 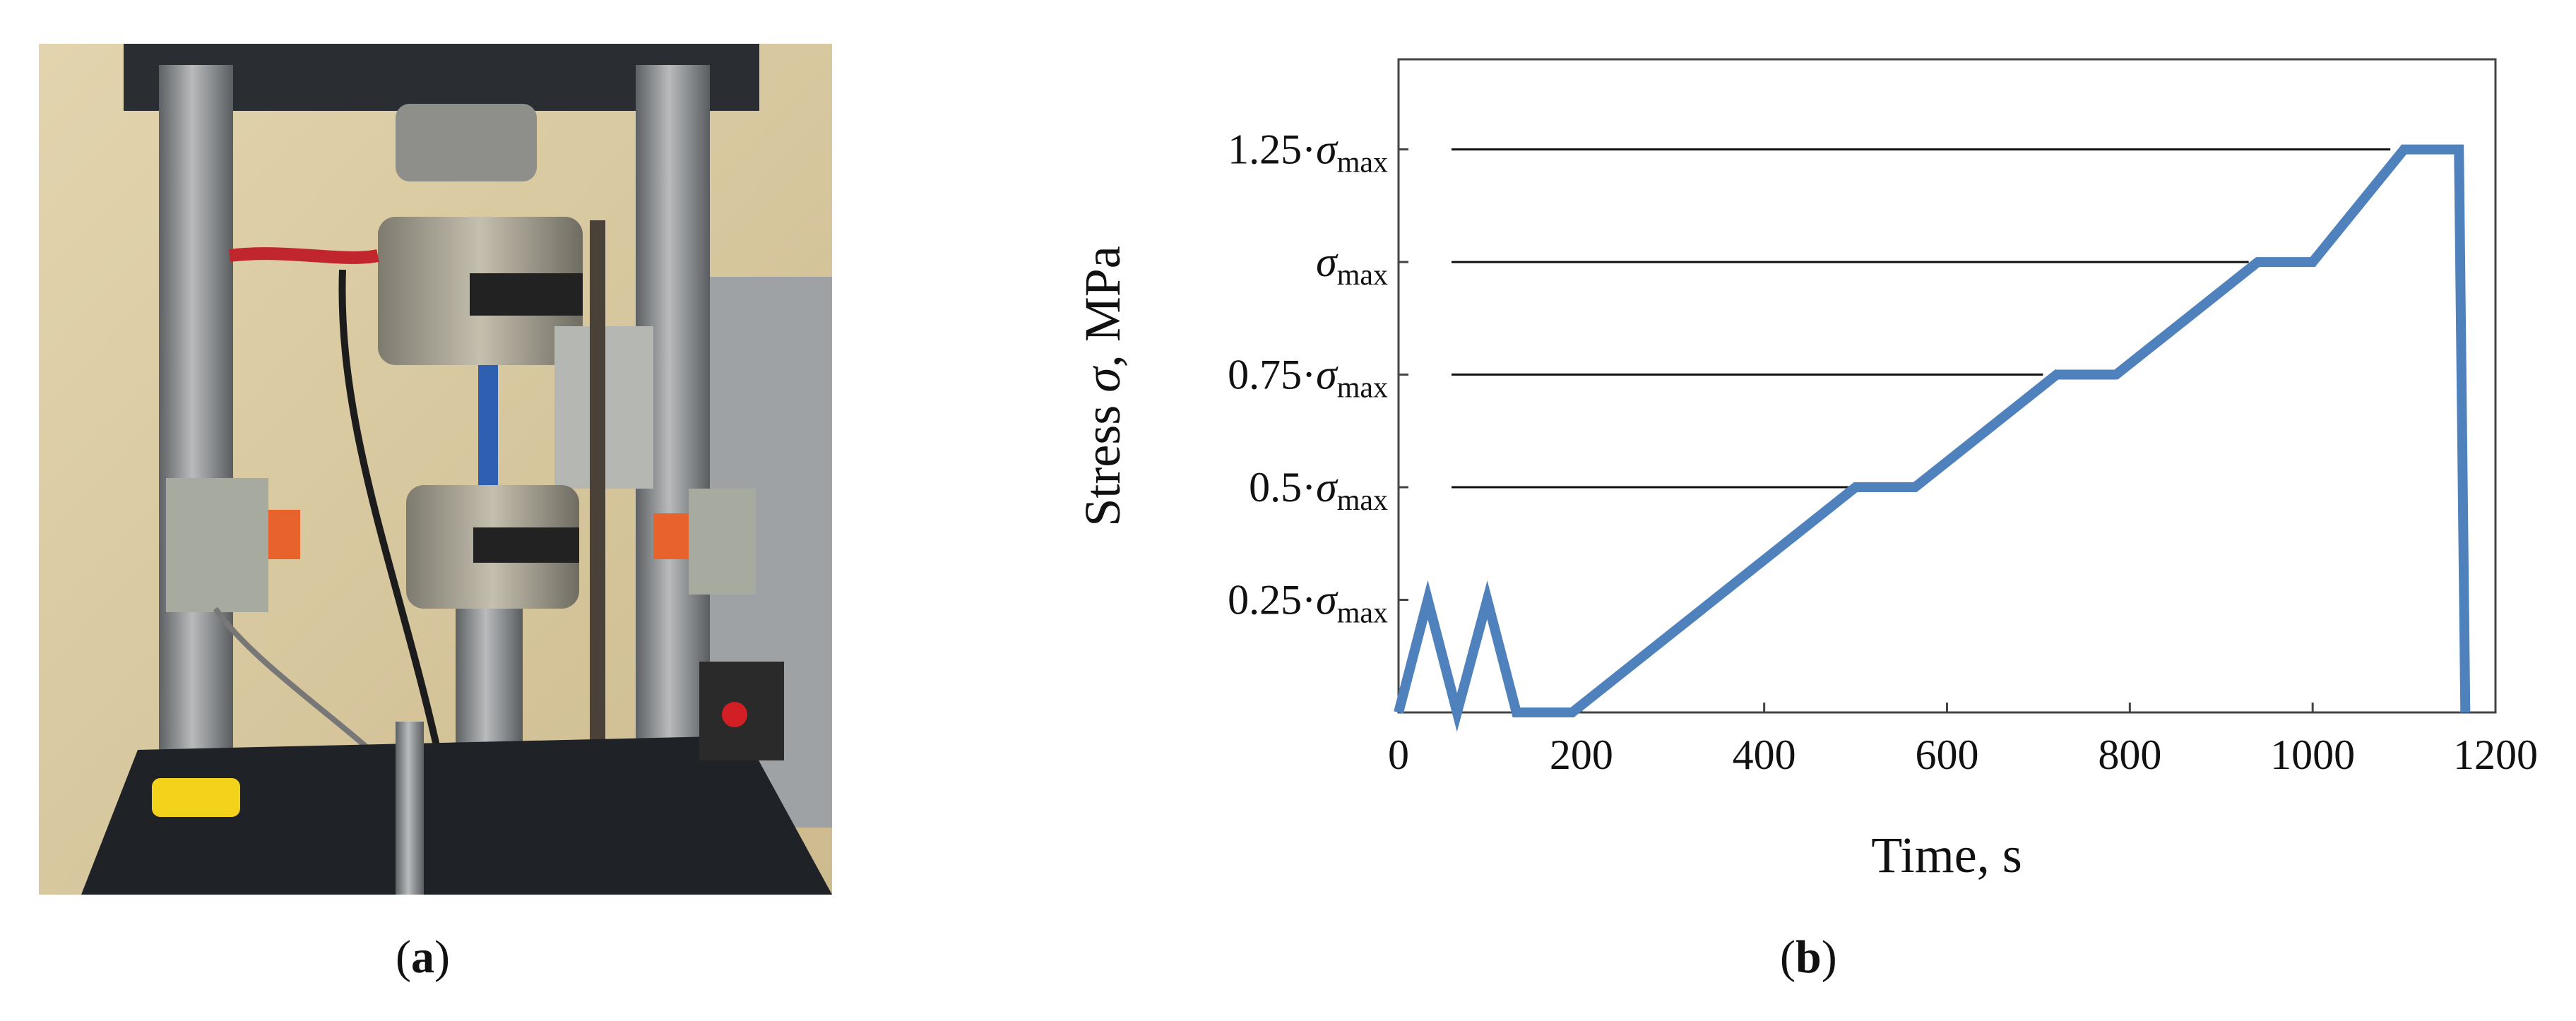 I want to click on machine-base, so click(x=456, y=816).